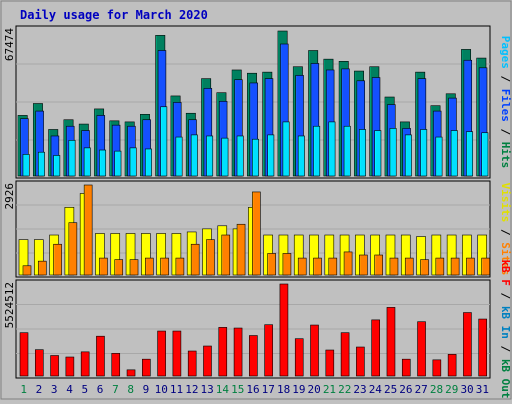 The image size is (512, 404). Describe the element at coordinates (73, 249) in the screenshot. I see `bar-visits-sites-day-4-outline` at that location.